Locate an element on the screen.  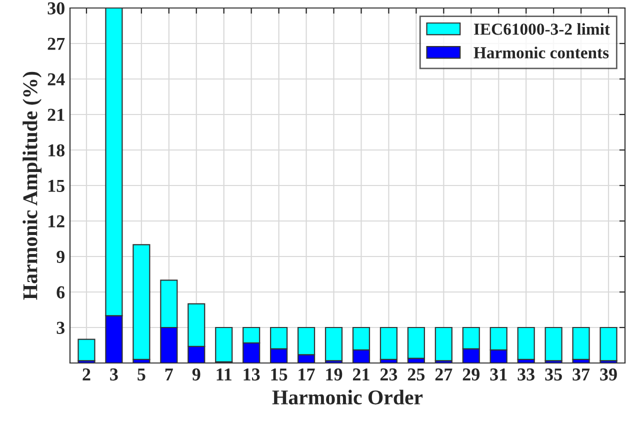
y-tick-label: 18 is located at coordinates (56, 150).